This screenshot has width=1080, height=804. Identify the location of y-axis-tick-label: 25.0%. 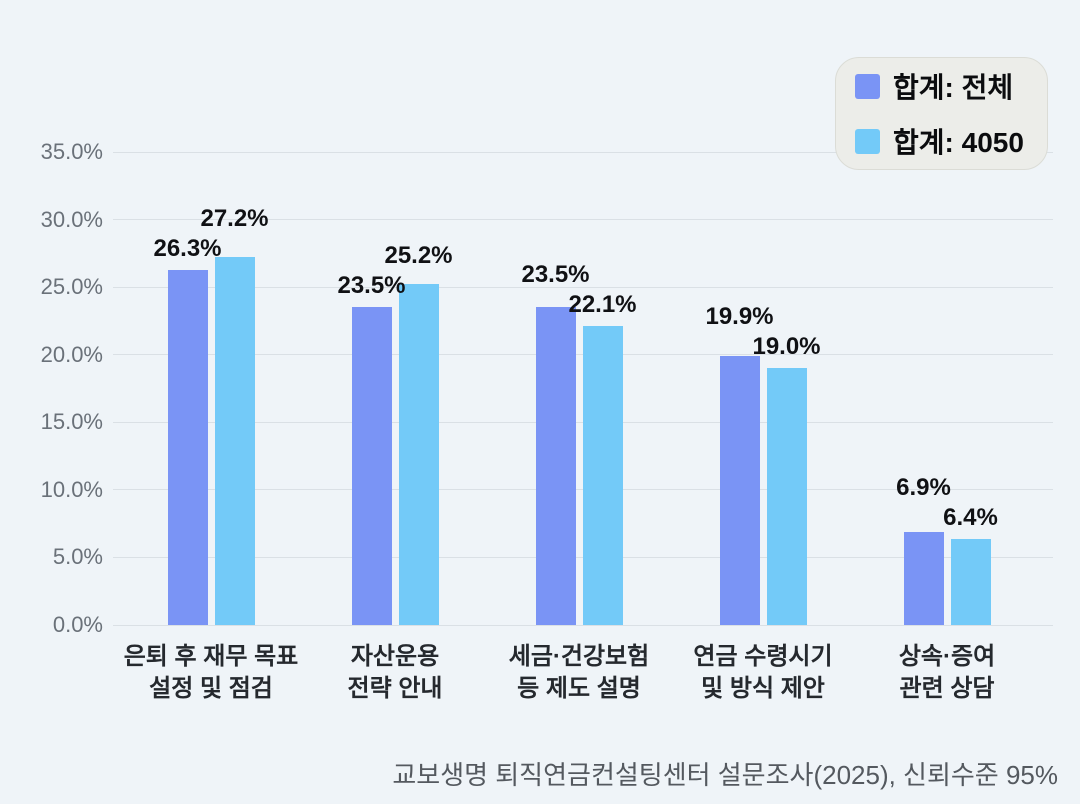
(71, 287).